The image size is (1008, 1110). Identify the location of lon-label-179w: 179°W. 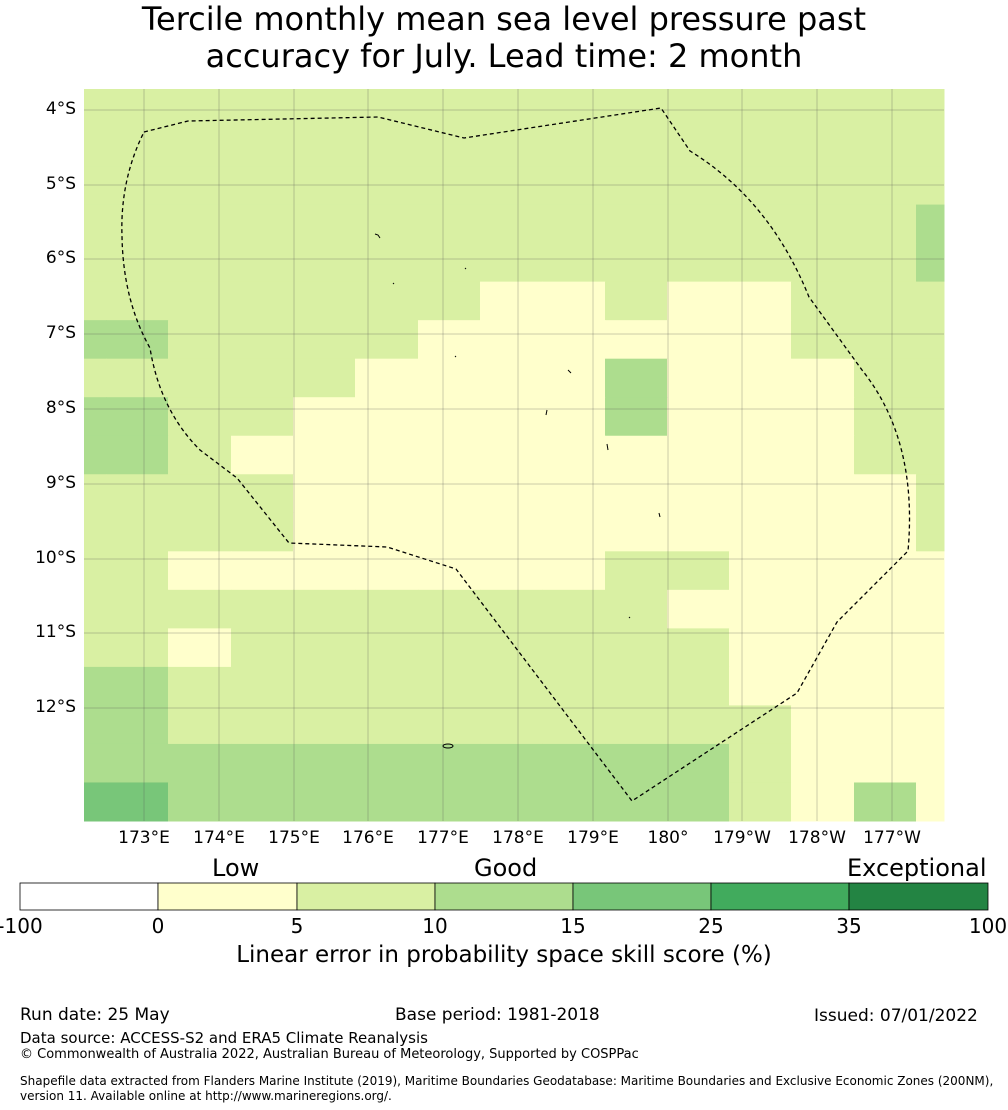
(742, 838).